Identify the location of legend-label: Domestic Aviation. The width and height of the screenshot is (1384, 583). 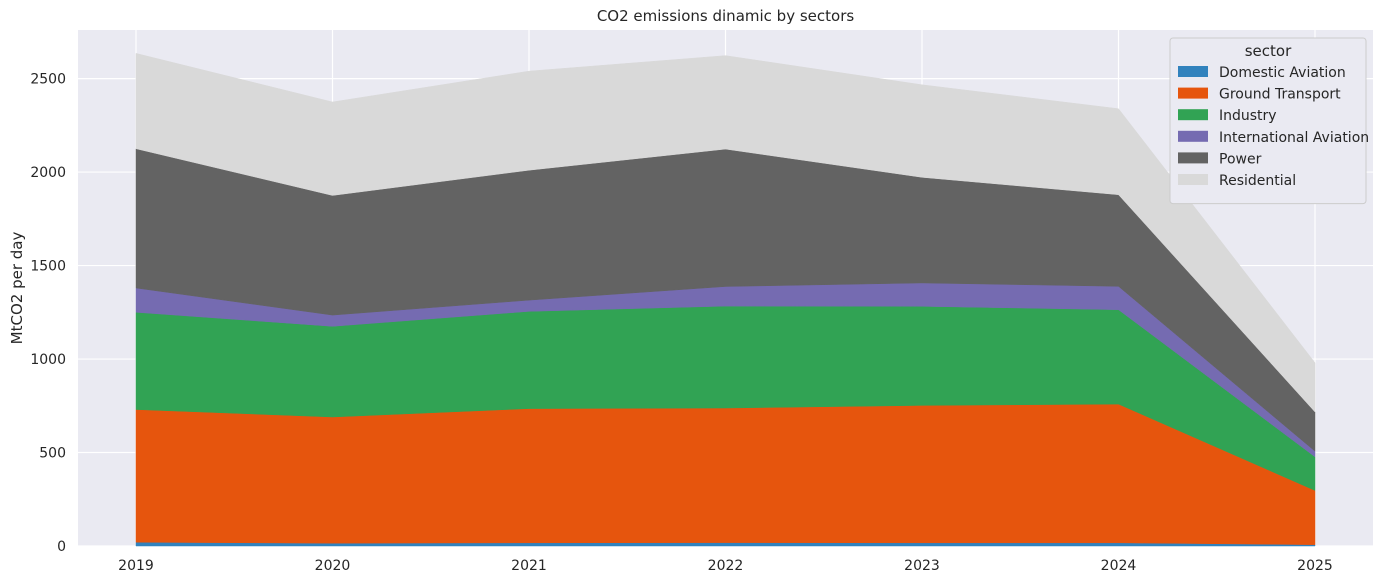
(1282, 73).